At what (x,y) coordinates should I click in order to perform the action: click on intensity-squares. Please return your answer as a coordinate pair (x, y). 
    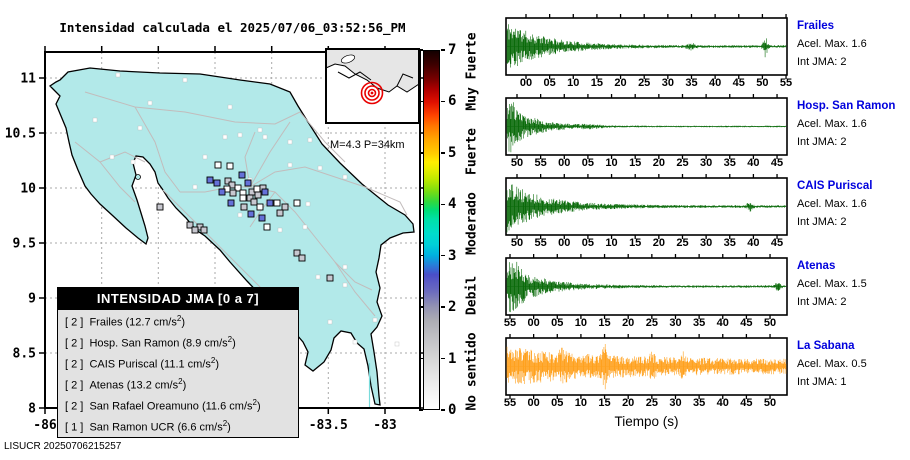
    Looking at the image, I should click on (245, 221).